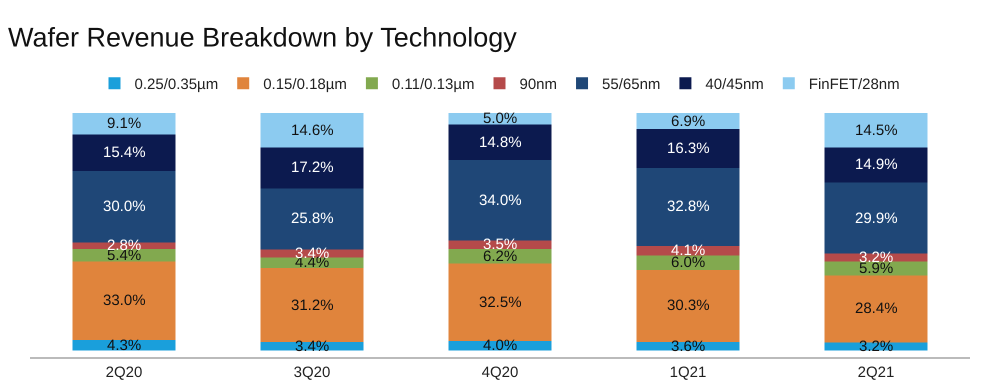 The image size is (1000, 392). I want to click on data-label: 5.0%, so click(500, 118).